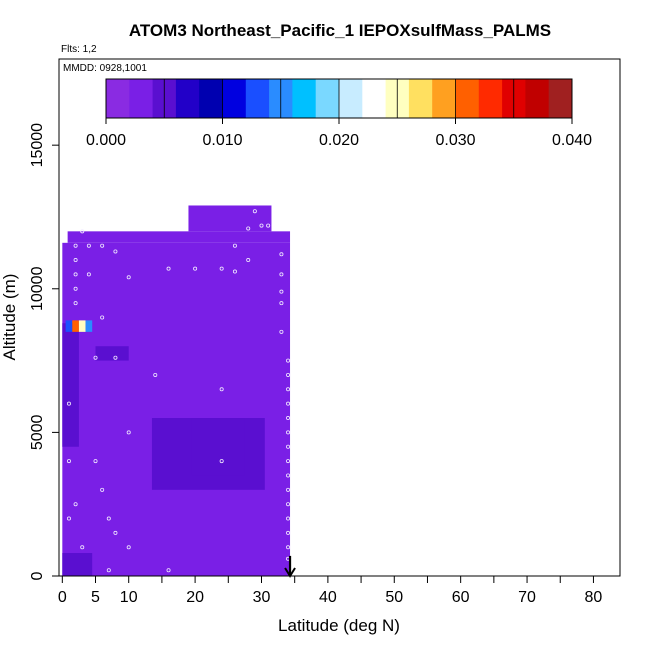 The width and height of the screenshot is (650, 650). Describe the element at coordinates (95, 597) in the screenshot. I see `x-tick-label: 5` at that location.